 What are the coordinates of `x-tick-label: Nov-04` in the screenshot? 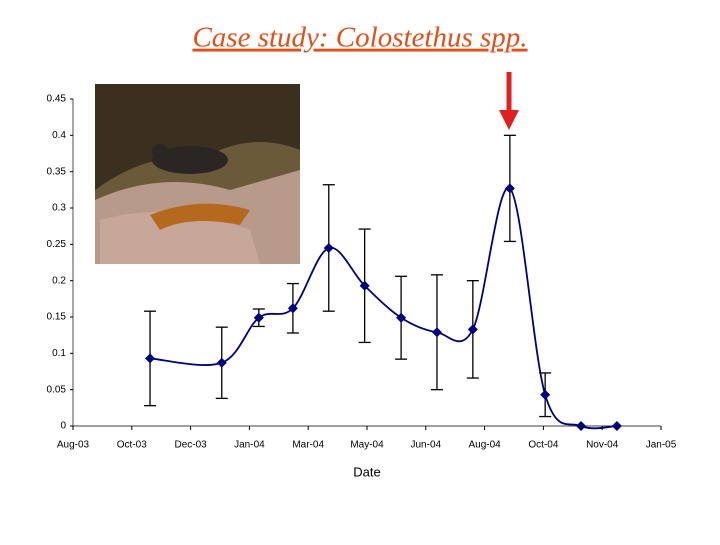 It's located at (602, 445).